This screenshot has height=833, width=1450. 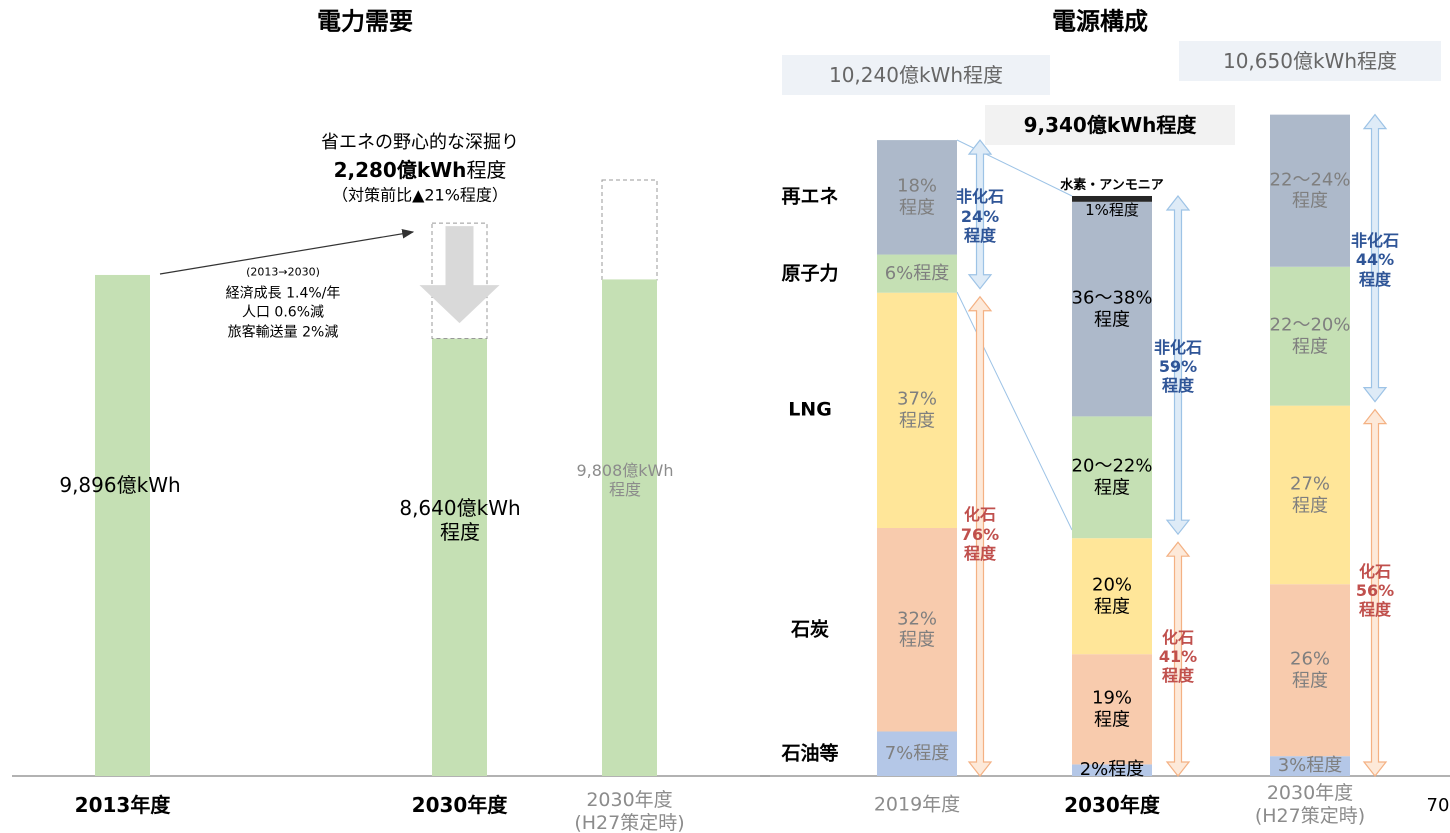 I want to click on value-label: 9,896億kWh, so click(x=120, y=485).